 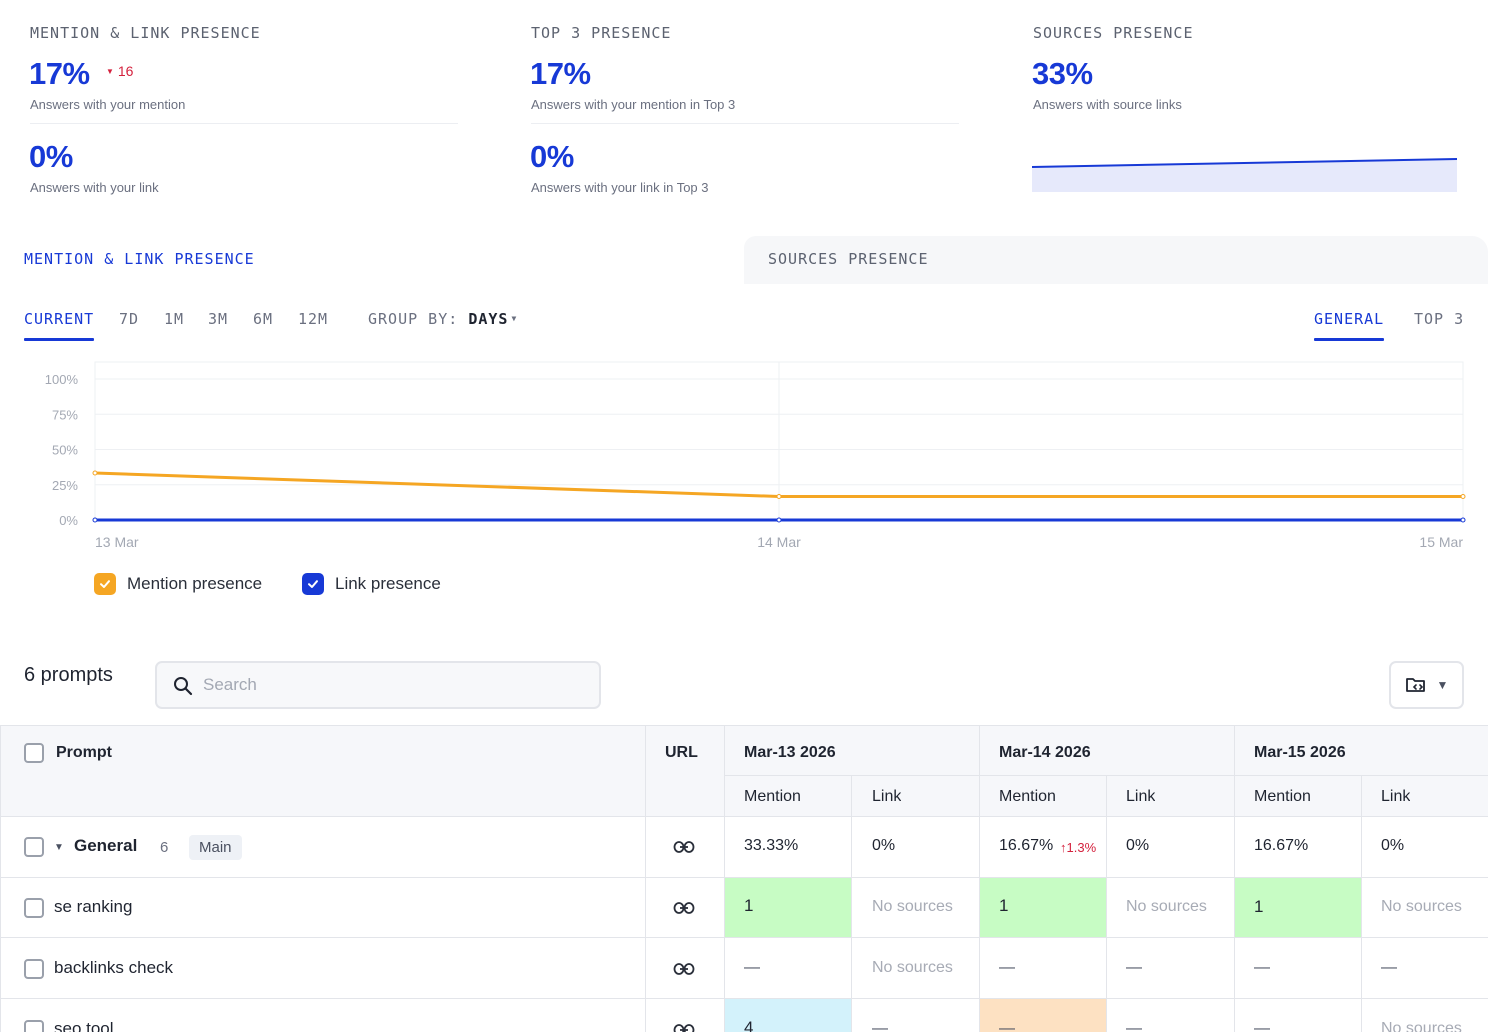 I want to click on cell-delta: ↑ 1.3%, so click(x=1078, y=847).